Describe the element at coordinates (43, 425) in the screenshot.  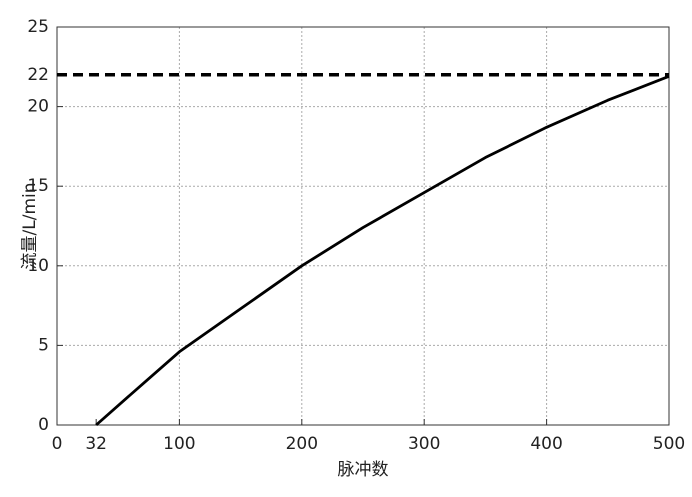
I see `y-tick-label: 0` at that location.